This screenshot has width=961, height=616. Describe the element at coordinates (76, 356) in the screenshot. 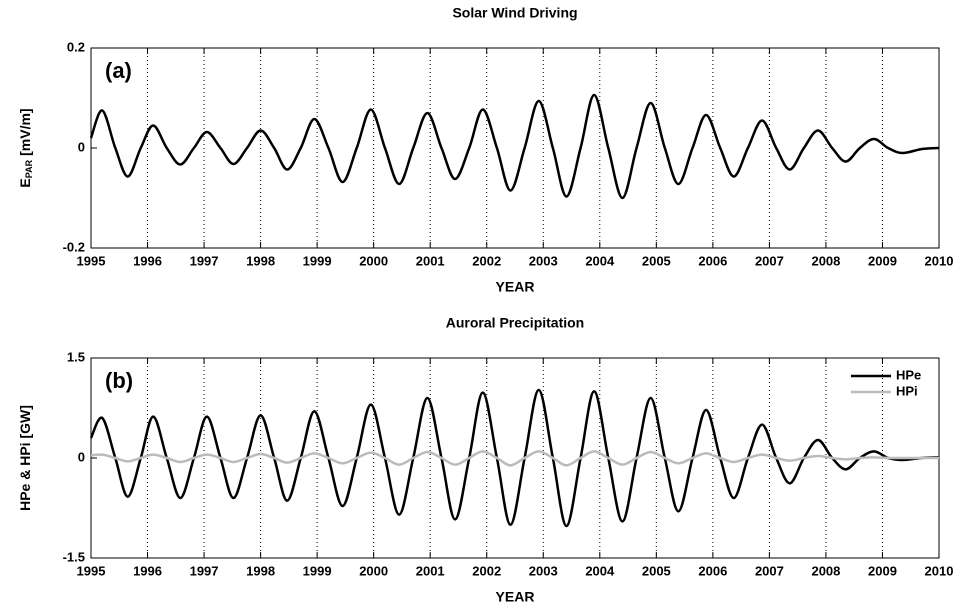

I see `y-tick-label: 1.5` at that location.